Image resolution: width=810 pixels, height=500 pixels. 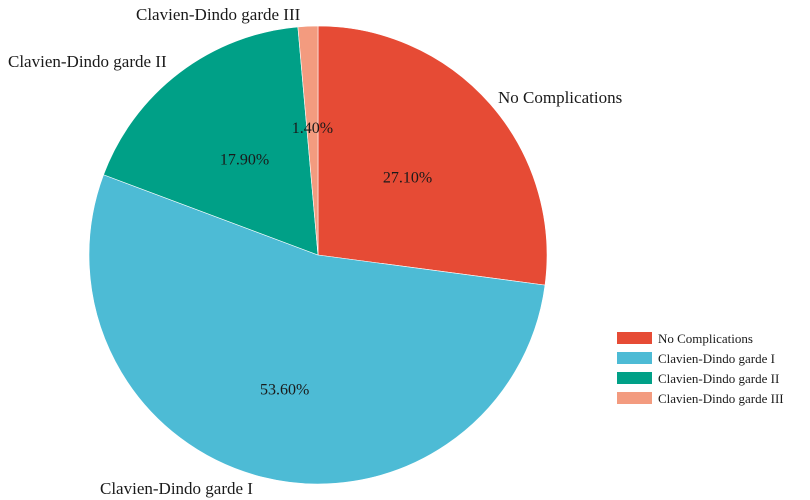 I want to click on legend-item-clavien-dindo-garde-i: Clavien-Dindo garde I, so click(x=696, y=358).